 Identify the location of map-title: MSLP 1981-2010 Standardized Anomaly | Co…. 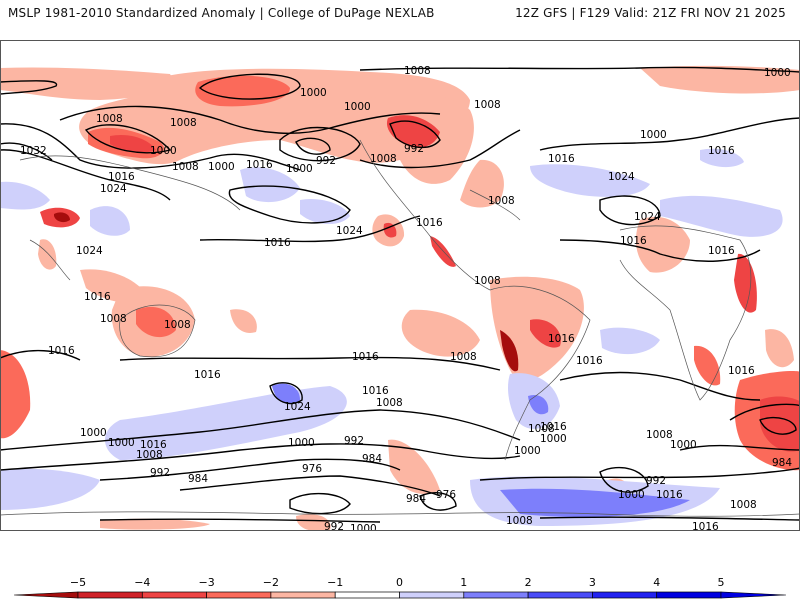
(221, 13).